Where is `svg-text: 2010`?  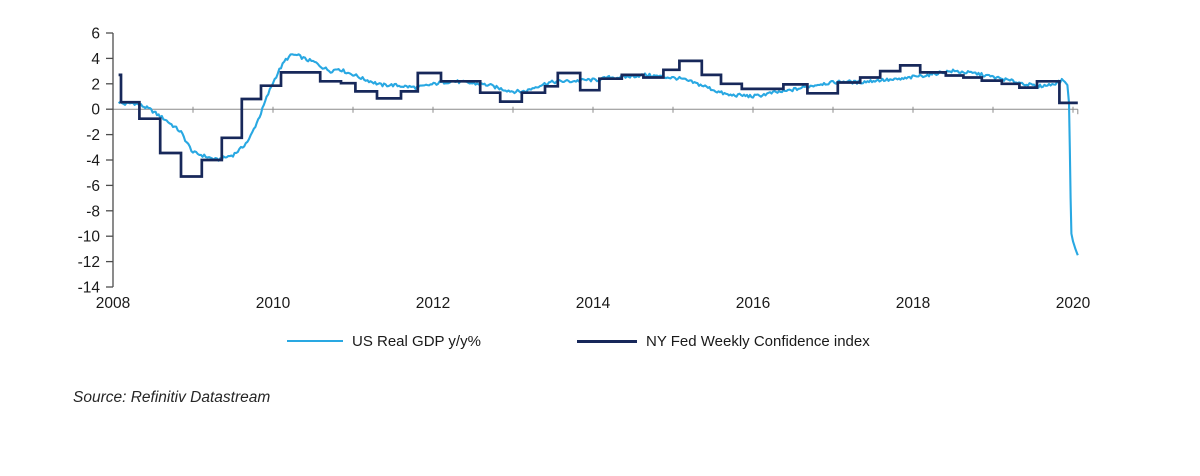 svg-text: 2010 is located at coordinates (273, 303).